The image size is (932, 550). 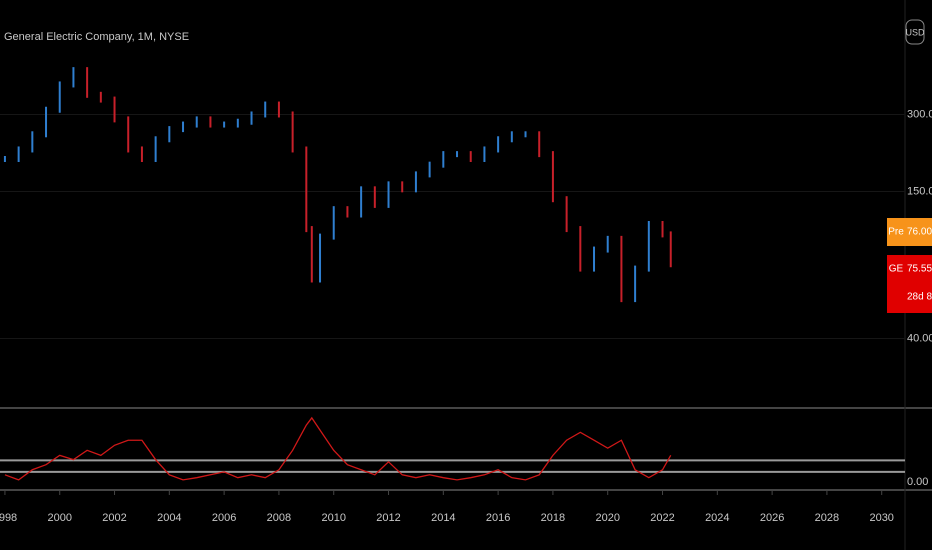 I want to click on y-tick-label: 300.00, so click(x=919, y=114).